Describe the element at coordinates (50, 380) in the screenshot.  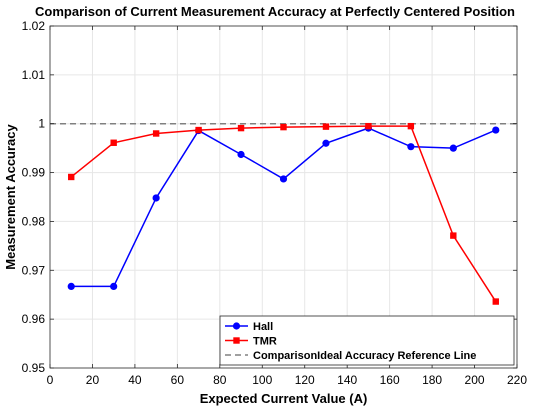
I see `x-tick-label: 0` at that location.